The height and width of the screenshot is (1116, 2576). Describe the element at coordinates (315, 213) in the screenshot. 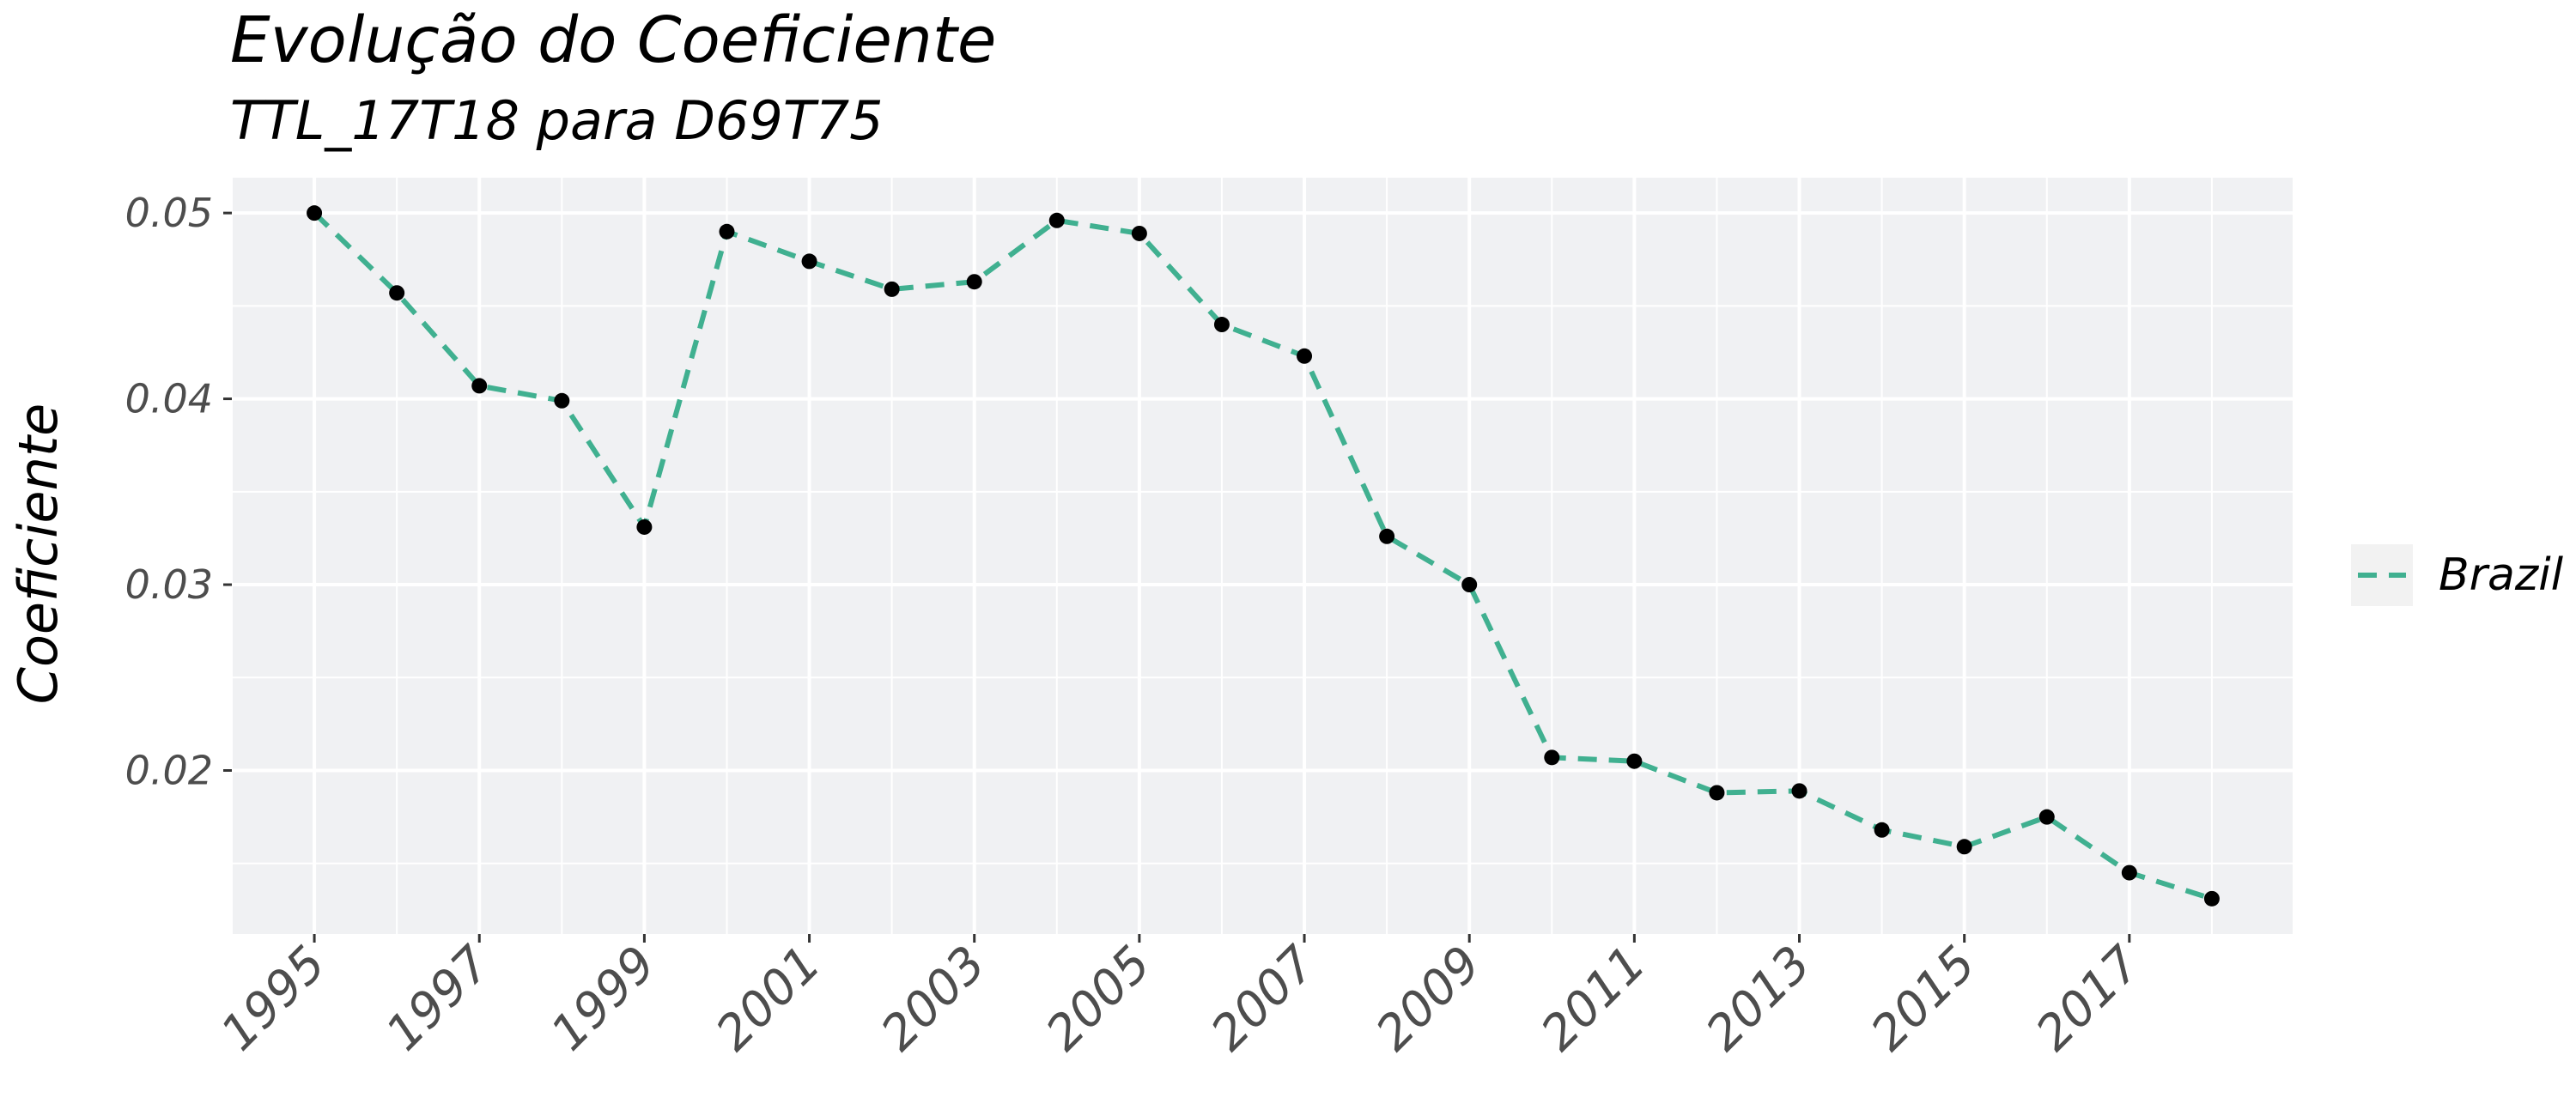

I see `data-point-1995` at that location.